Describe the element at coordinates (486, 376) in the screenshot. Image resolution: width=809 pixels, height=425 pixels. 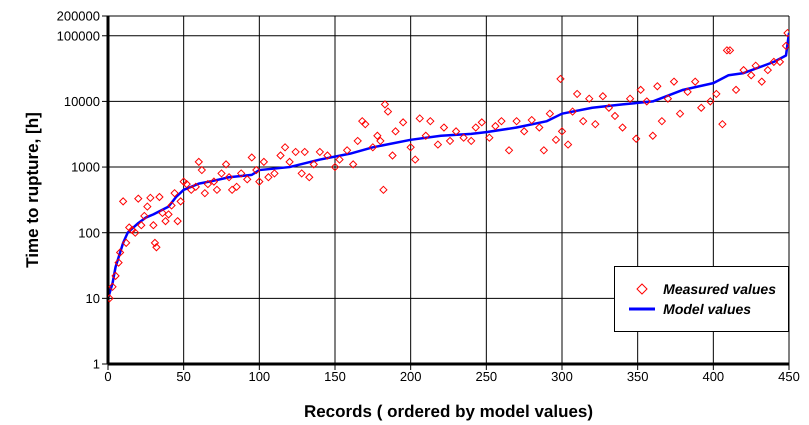
I see `x-tick-label: 250` at that location.